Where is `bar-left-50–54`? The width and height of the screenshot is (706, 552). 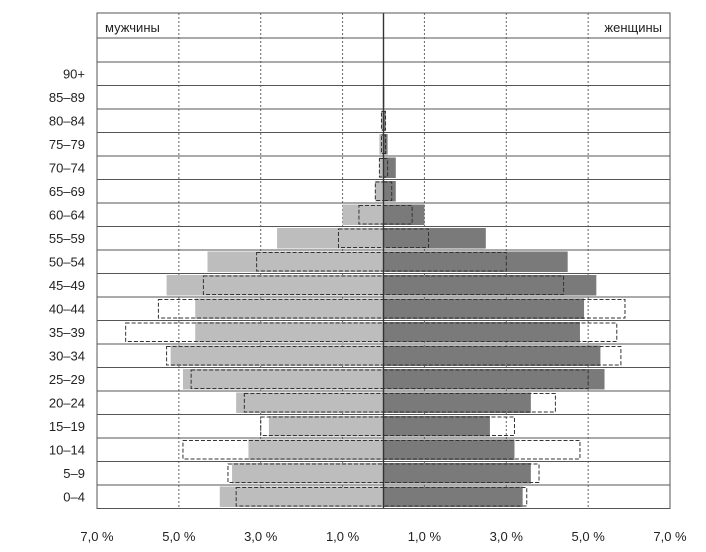 bar-left-50–54 is located at coordinates (295, 261).